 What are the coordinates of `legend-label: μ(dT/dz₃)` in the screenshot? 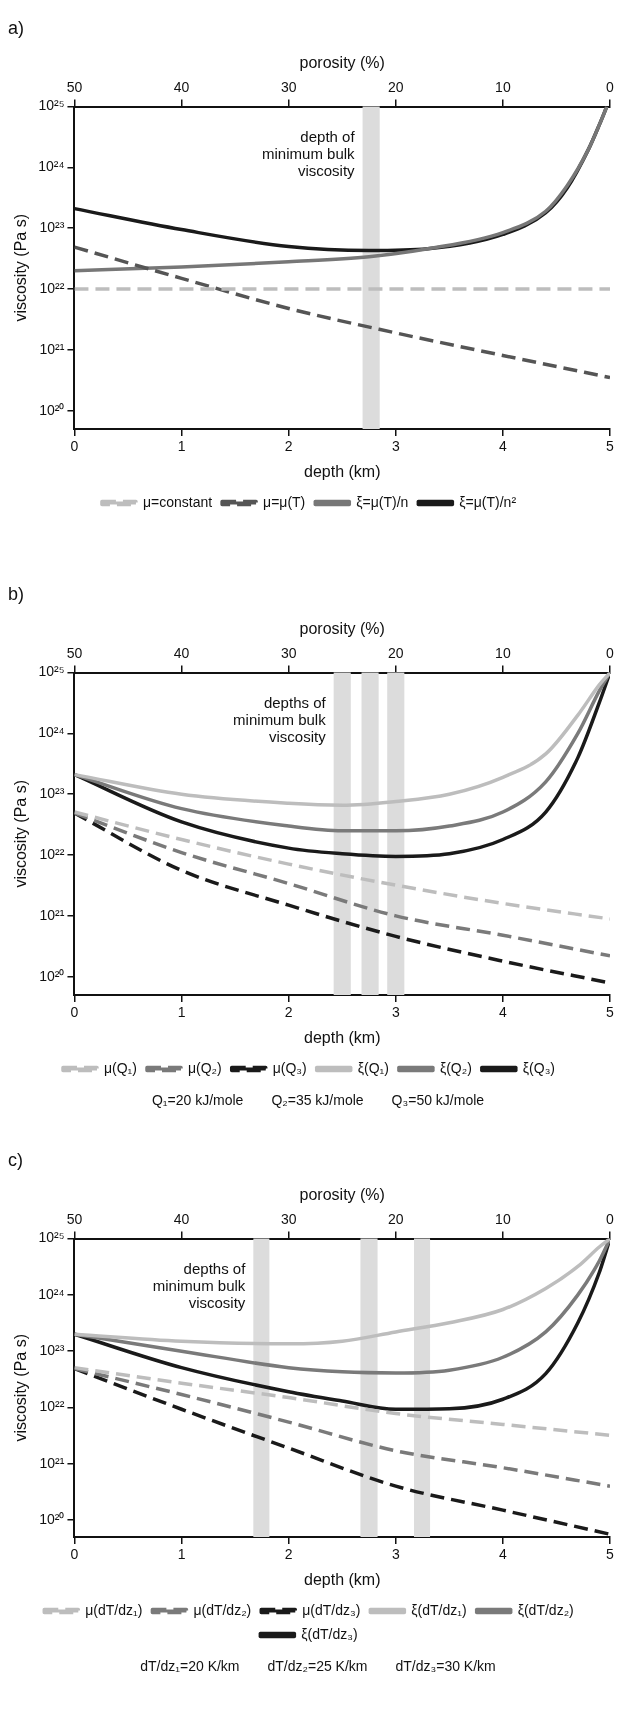 It's located at (331, 1609).